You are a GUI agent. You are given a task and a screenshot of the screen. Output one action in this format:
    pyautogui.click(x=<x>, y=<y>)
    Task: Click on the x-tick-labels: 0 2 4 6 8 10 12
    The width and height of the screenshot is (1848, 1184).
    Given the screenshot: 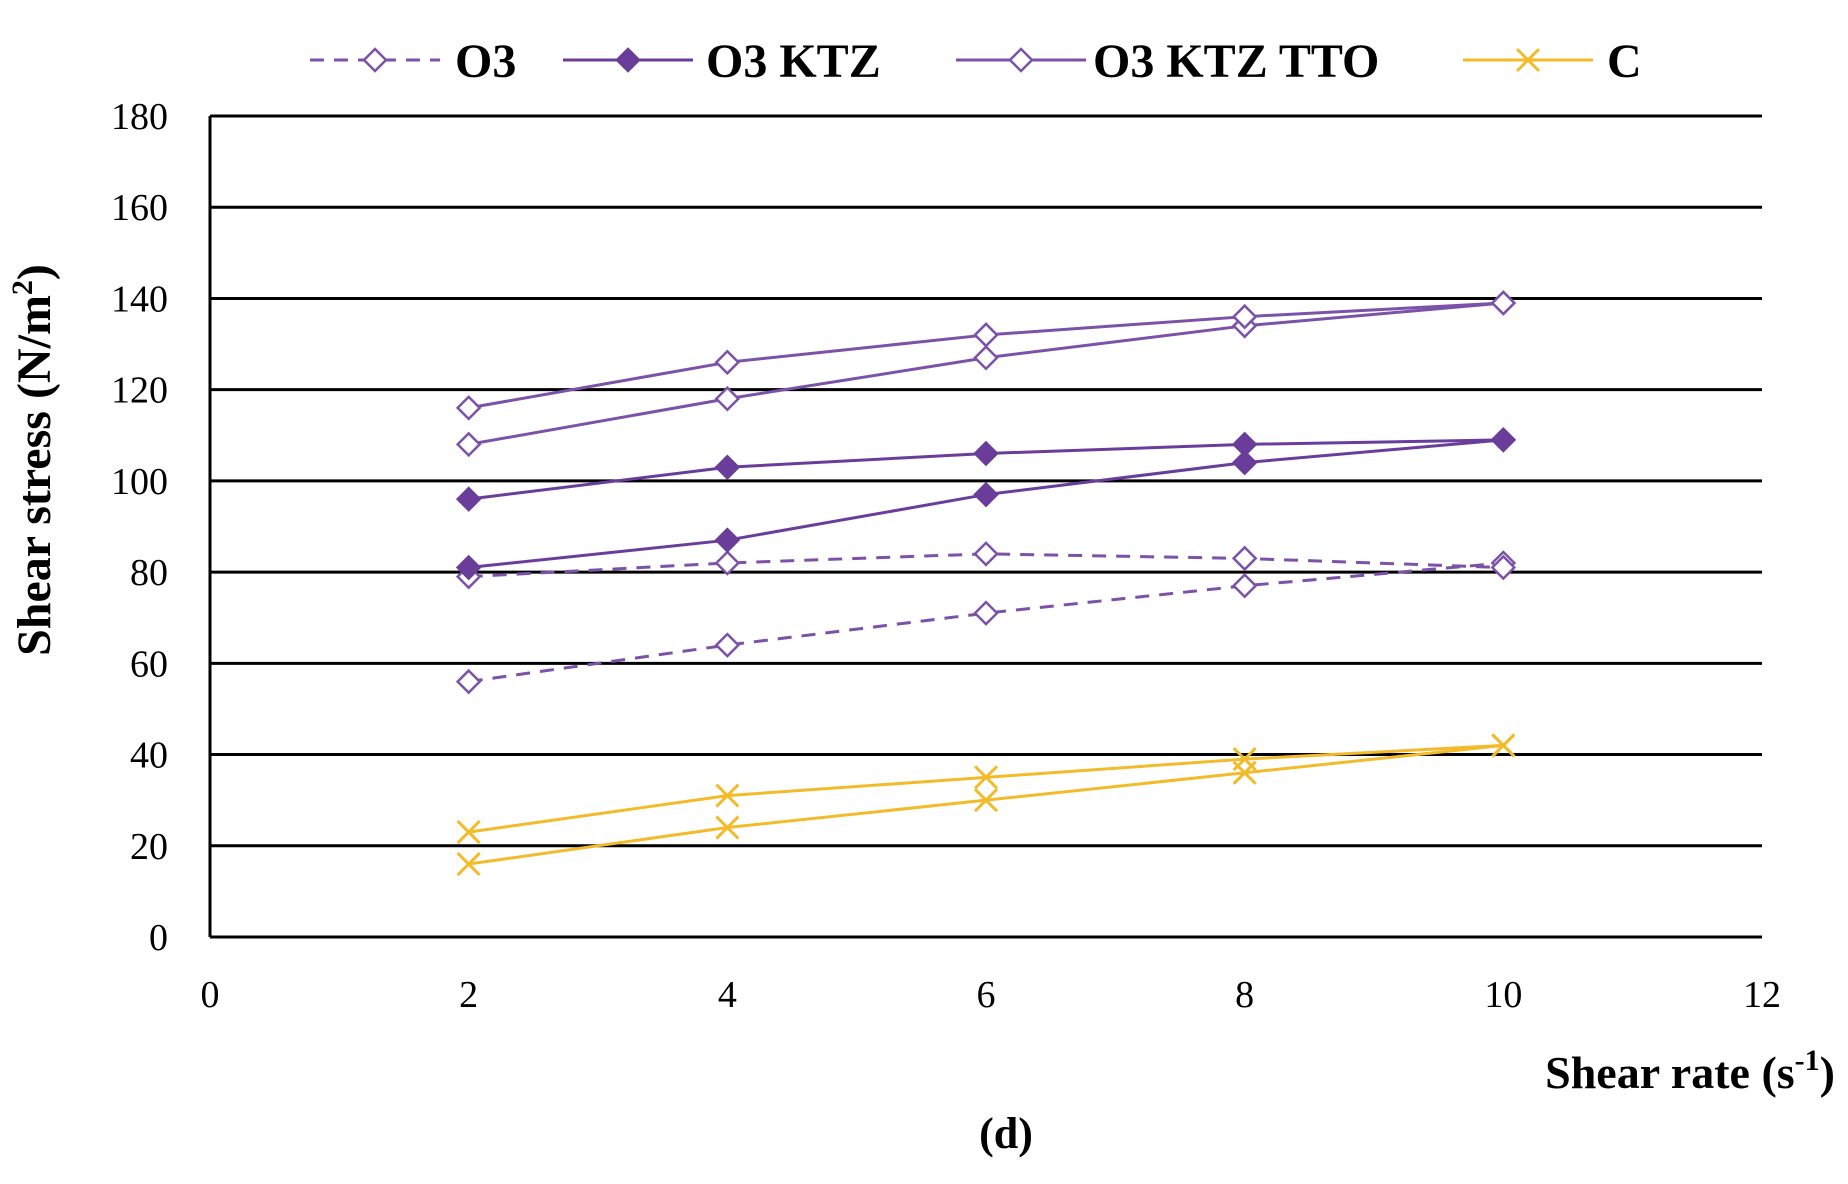 What is the action you would take?
    pyautogui.click(x=991, y=995)
    